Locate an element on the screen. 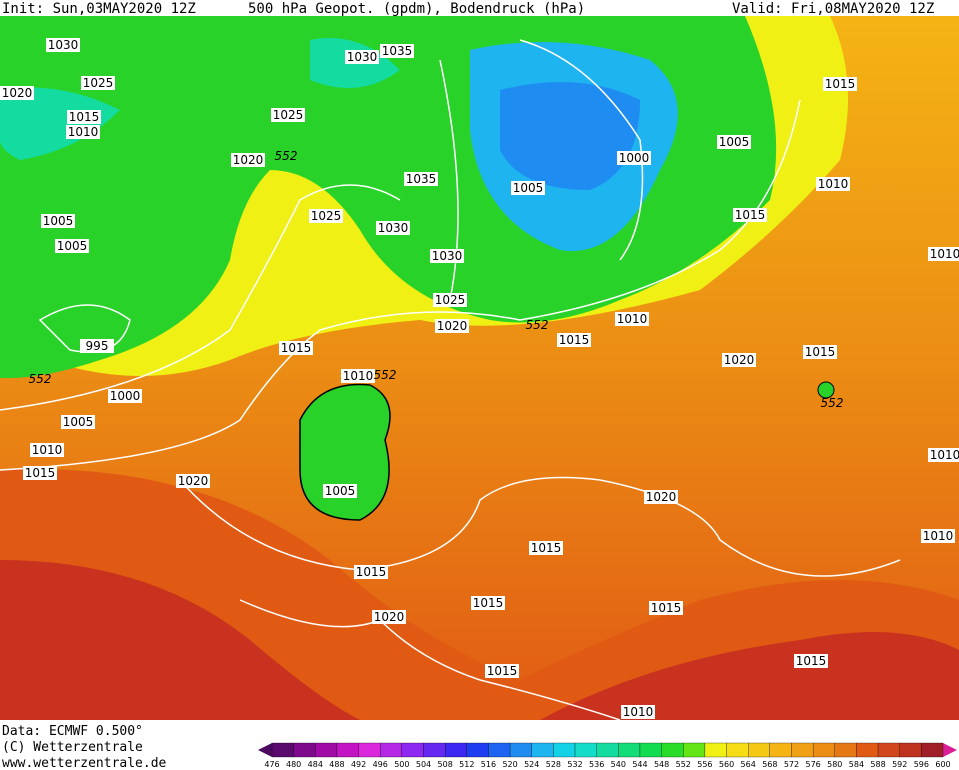 This screenshot has width=959, height=770. colorbar-label: 552 is located at coordinates (683, 764).